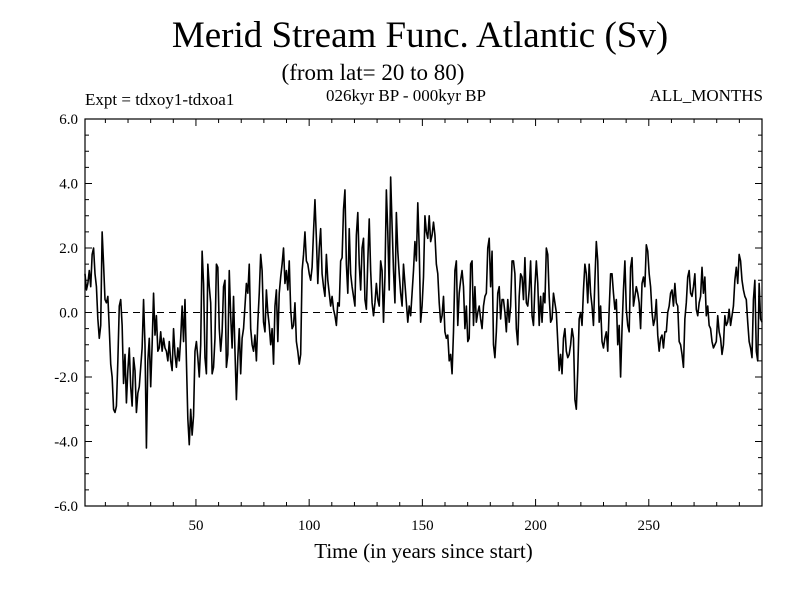  I want to click on chart-subtitle: (from lat= 20 to 80), so click(373, 72).